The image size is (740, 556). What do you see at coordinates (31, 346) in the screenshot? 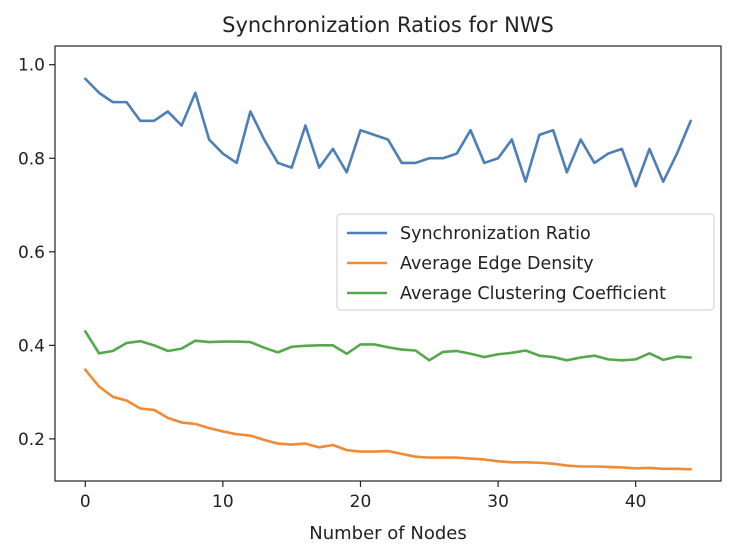
I see `y-tick-label: 0.4` at bounding box center [31, 346].